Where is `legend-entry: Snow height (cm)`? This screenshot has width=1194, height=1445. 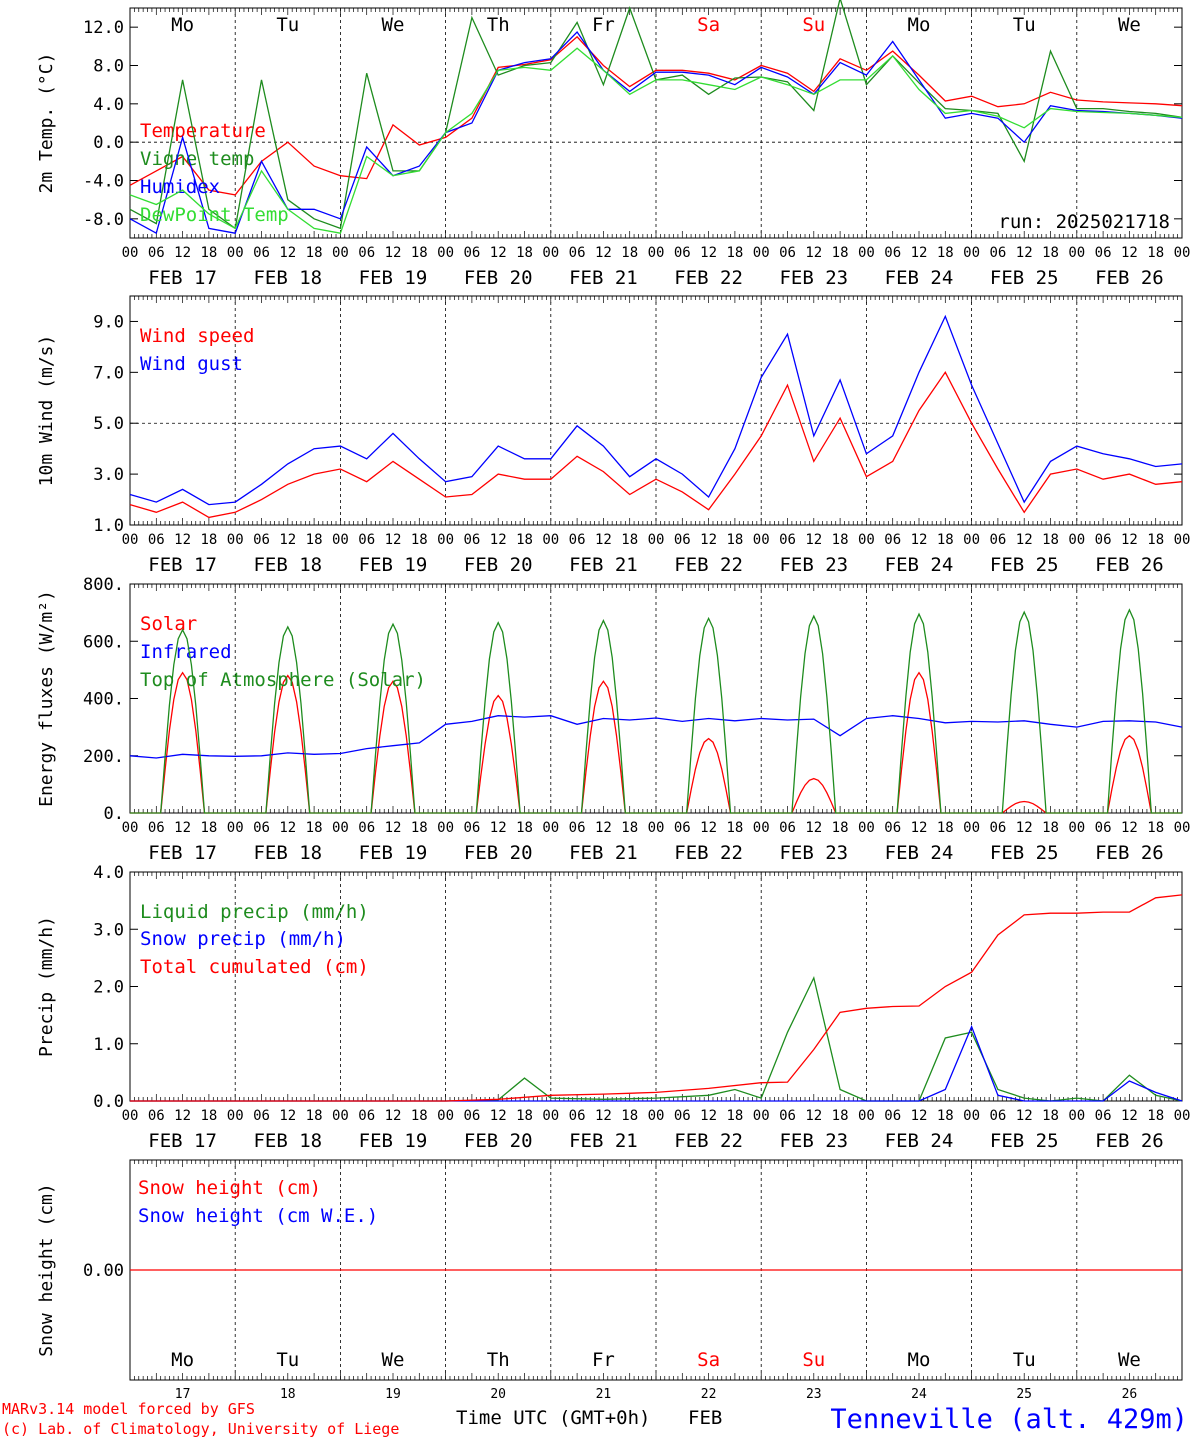
legend-entry: Snow height (cm) is located at coordinates (229, 1188).